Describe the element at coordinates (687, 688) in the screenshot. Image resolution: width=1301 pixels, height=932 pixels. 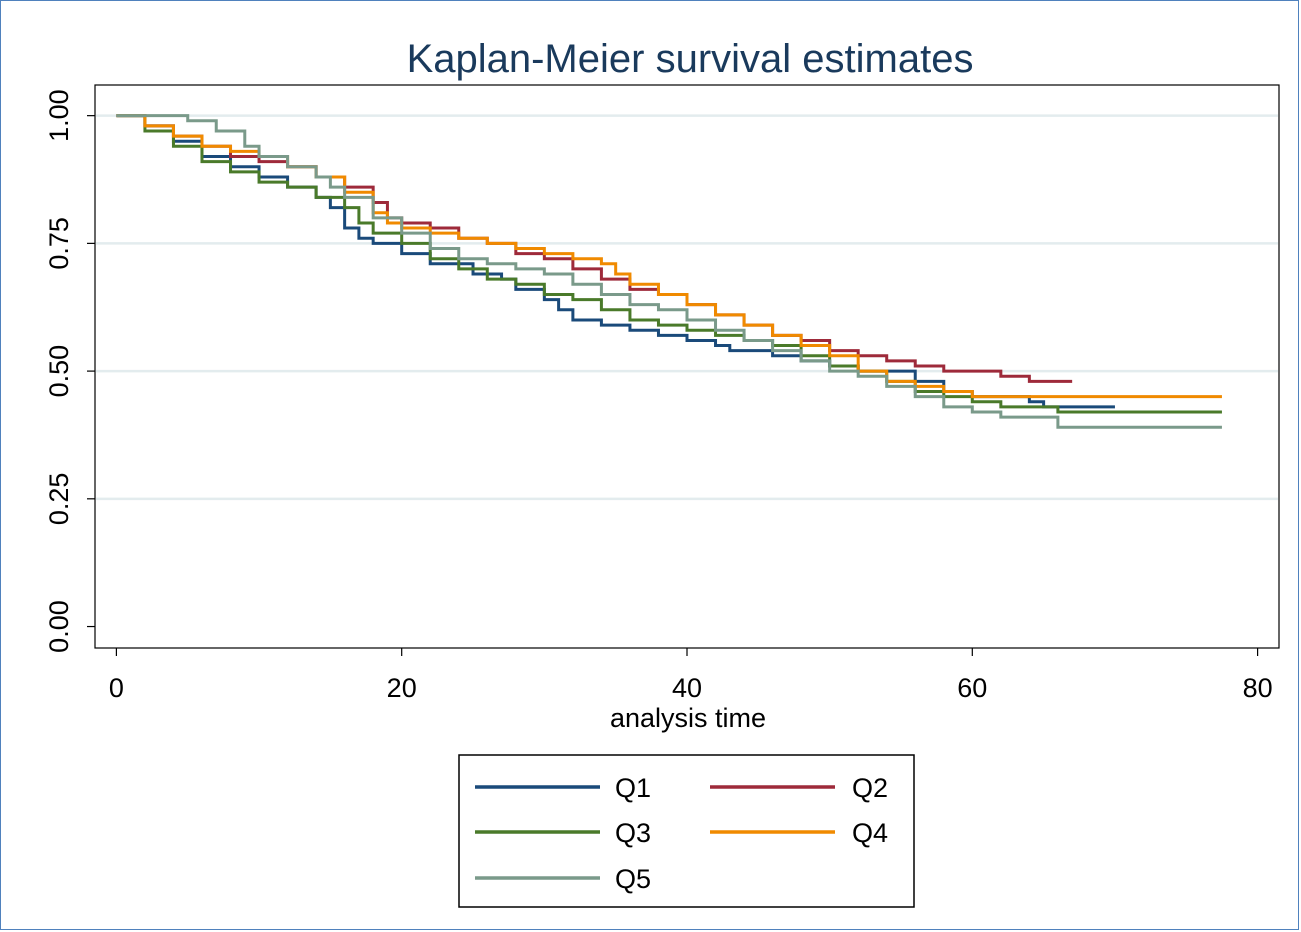
I see `x-tick-label-40: 40` at that location.